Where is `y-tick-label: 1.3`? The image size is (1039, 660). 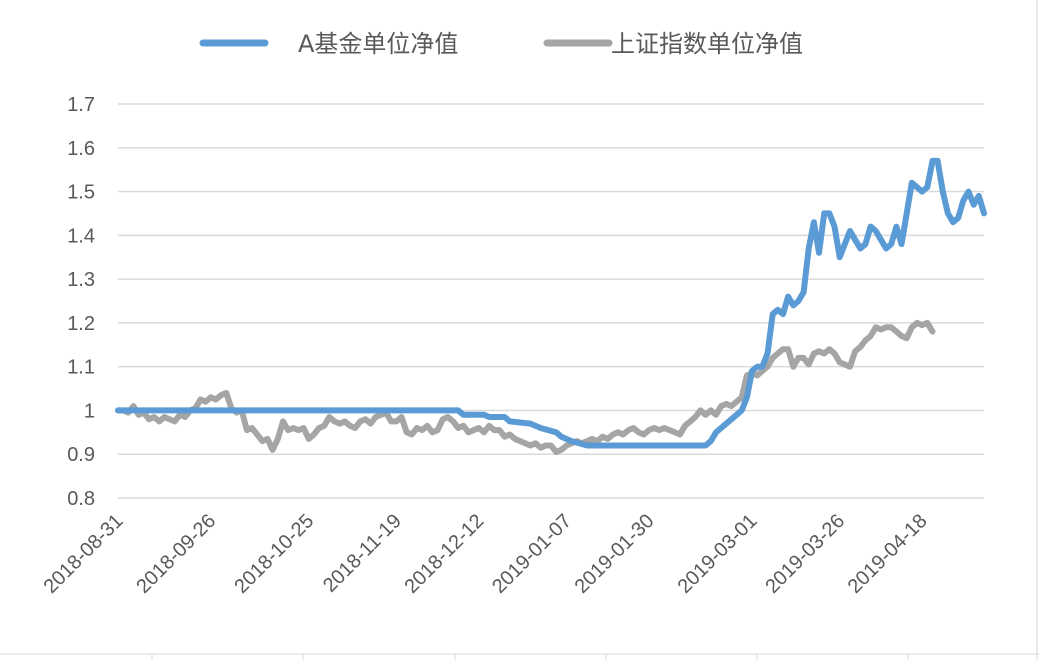 y-tick-label: 1.3 is located at coordinates (81, 280).